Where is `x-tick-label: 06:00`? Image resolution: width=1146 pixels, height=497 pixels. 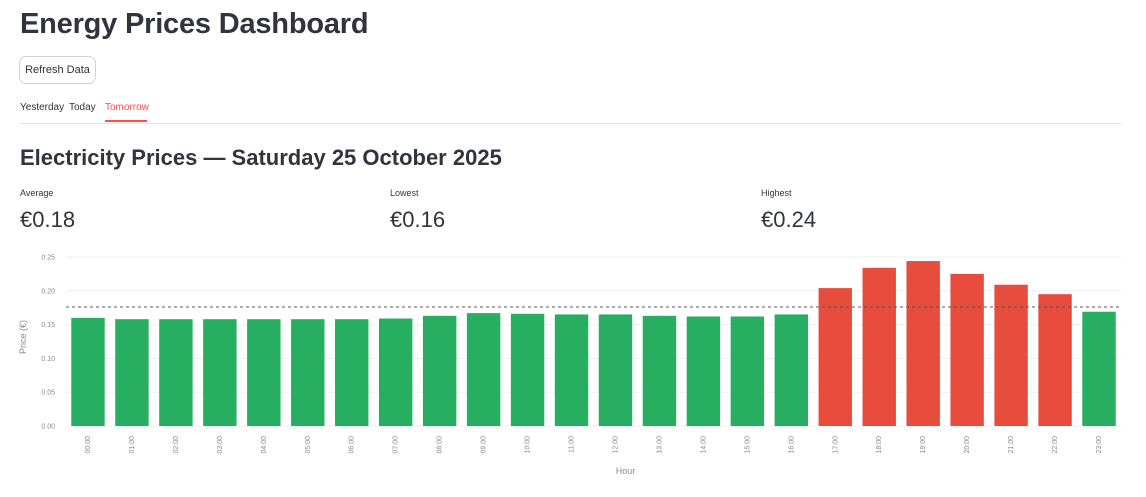 x-tick-label: 06:00 is located at coordinates (352, 445).